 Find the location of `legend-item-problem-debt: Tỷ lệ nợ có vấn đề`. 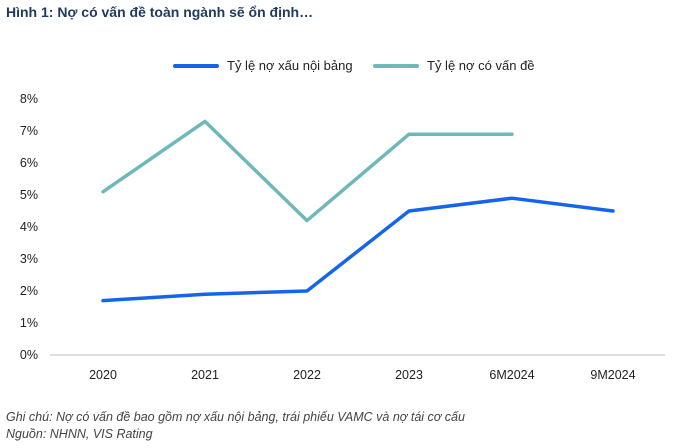

legend-item-problem-debt: Tỷ lệ nợ có vấn đề is located at coordinates (454, 65).